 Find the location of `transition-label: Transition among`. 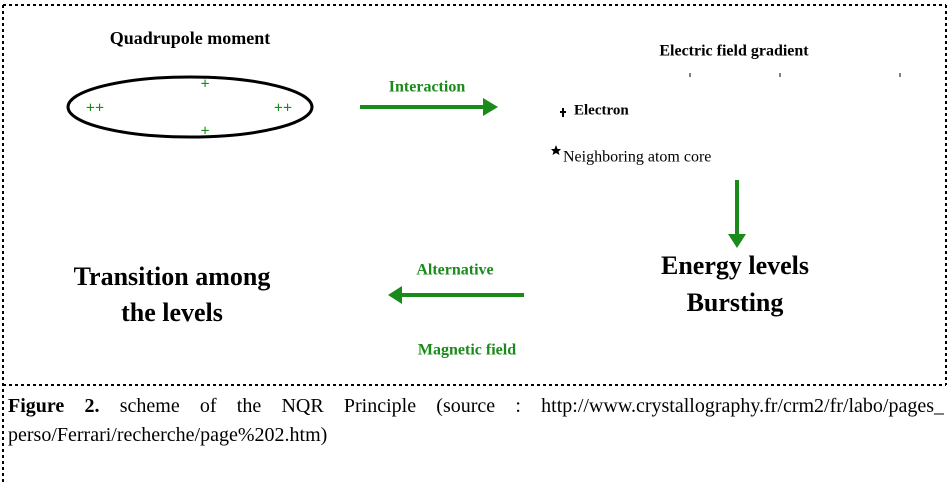

transition-label: Transition among is located at coordinates (172, 276).